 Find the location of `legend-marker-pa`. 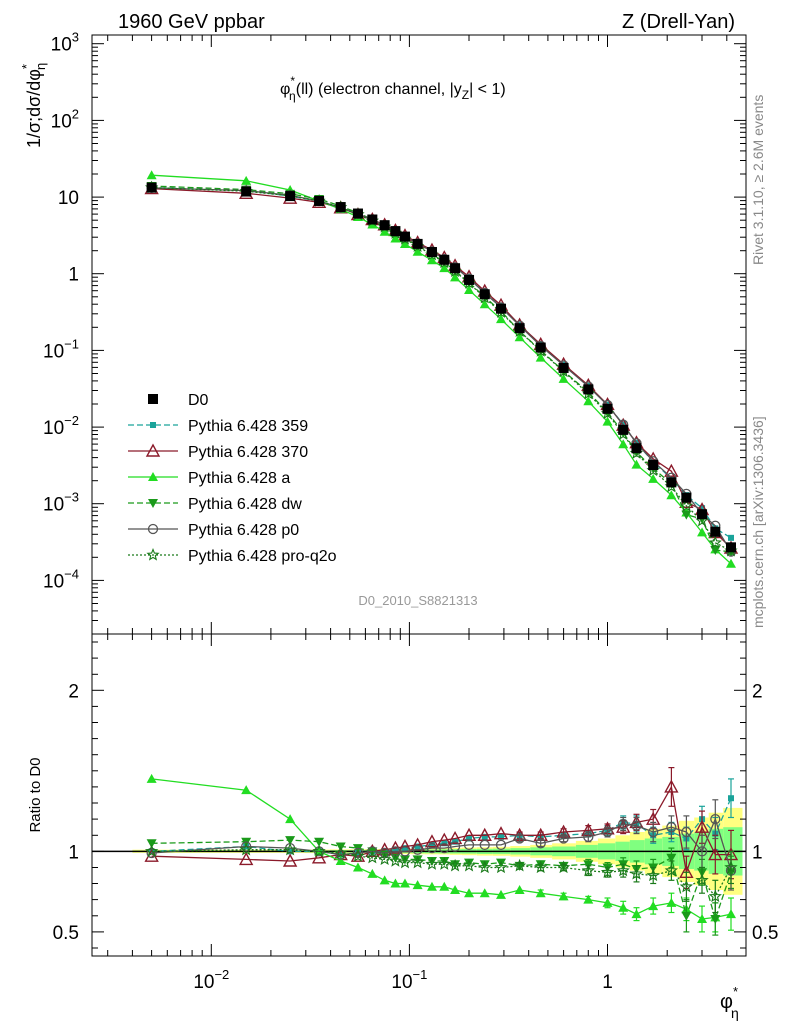

legend-marker-pa is located at coordinates (153, 476).